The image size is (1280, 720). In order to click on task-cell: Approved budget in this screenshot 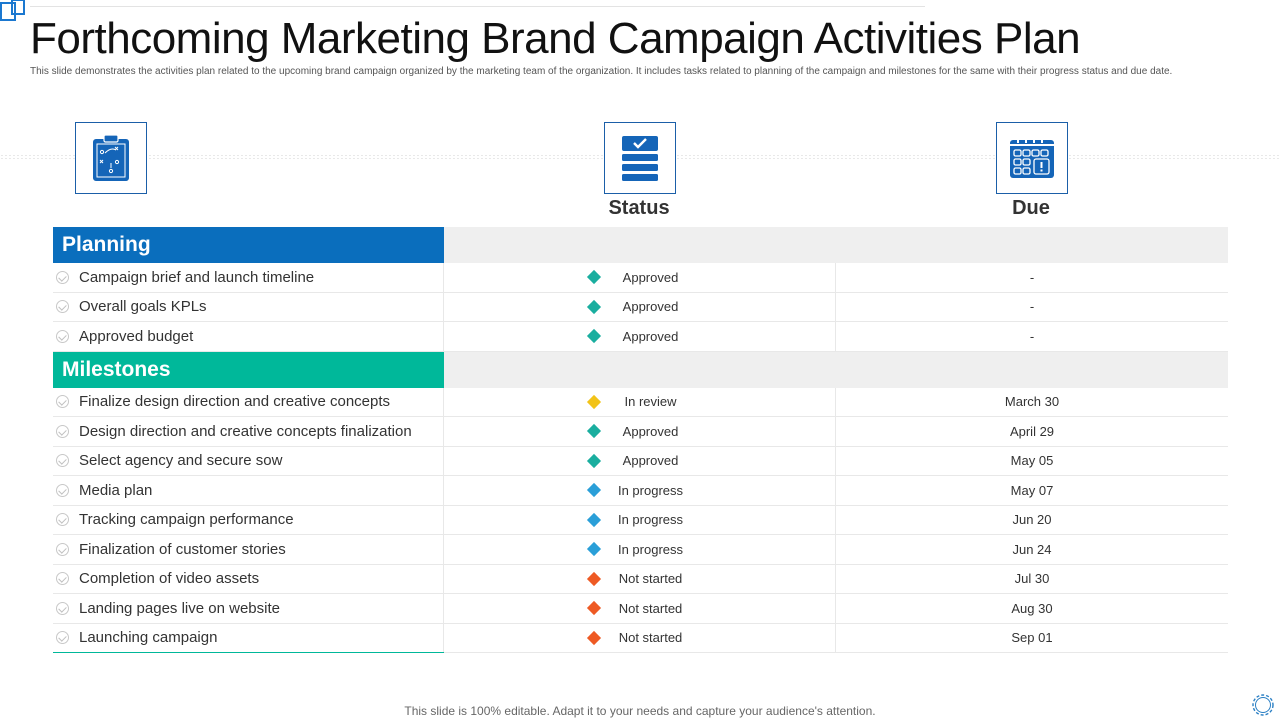, I will do `click(248, 336)`.